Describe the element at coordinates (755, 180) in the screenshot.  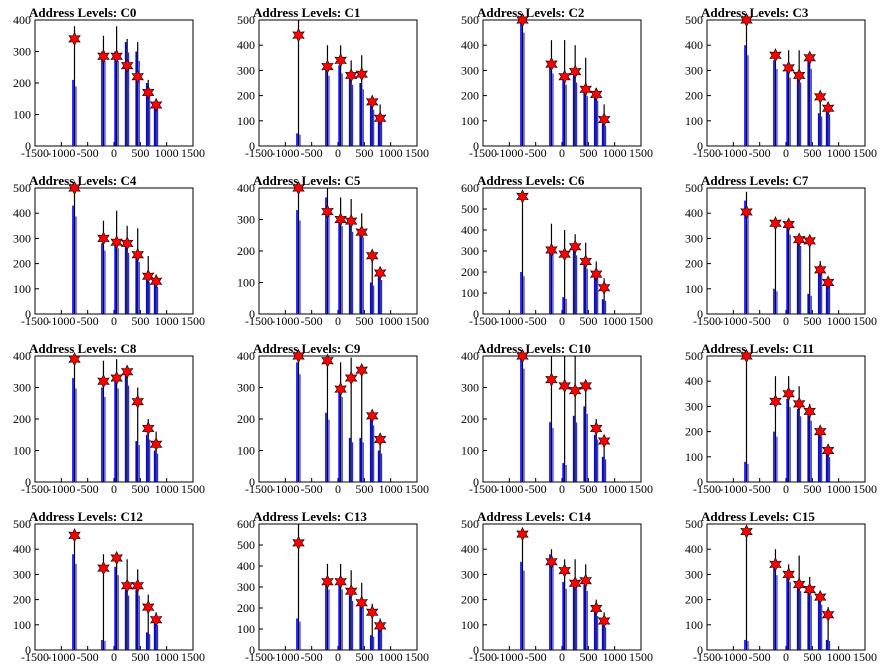
I see `chart-title: Address Levels: C7` at that location.